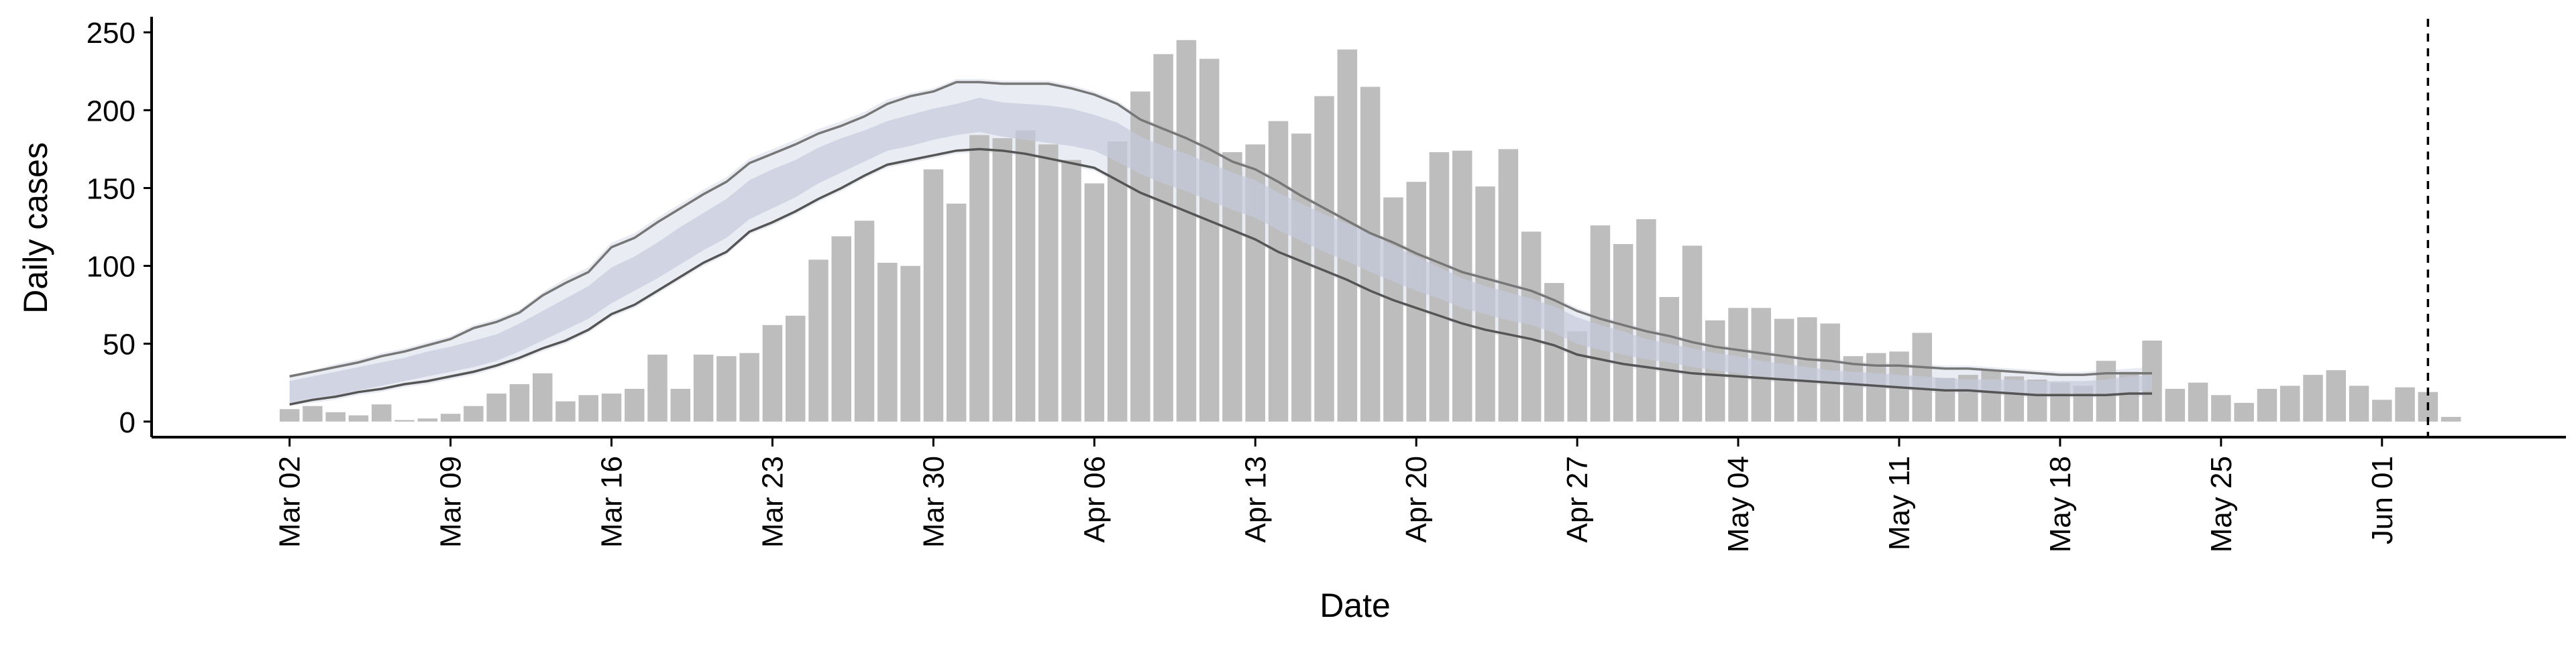  What do you see at coordinates (127, 422) in the screenshot?
I see `y-tick-label-0: 0` at bounding box center [127, 422].